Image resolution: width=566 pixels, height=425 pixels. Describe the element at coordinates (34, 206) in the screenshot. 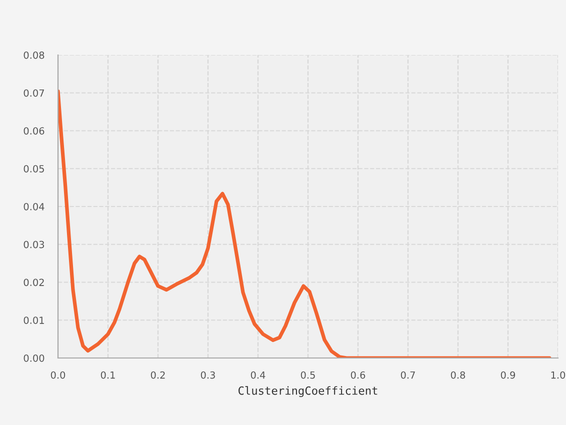

I see `y-tick-label: 0.04` at that location.